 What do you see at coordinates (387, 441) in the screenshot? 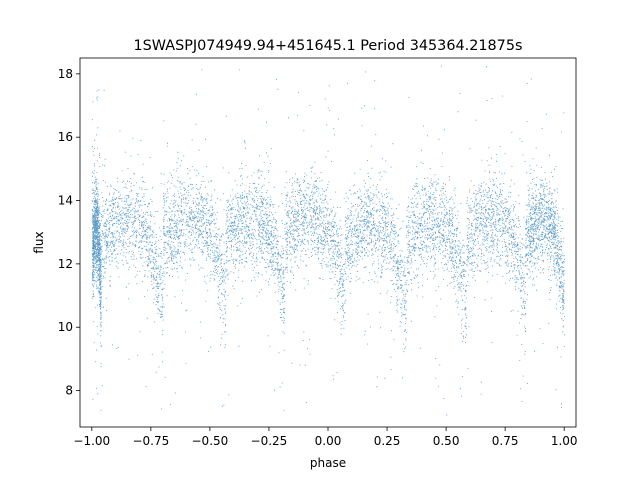
I see `x-tick-label: 0.25` at bounding box center [387, 441].